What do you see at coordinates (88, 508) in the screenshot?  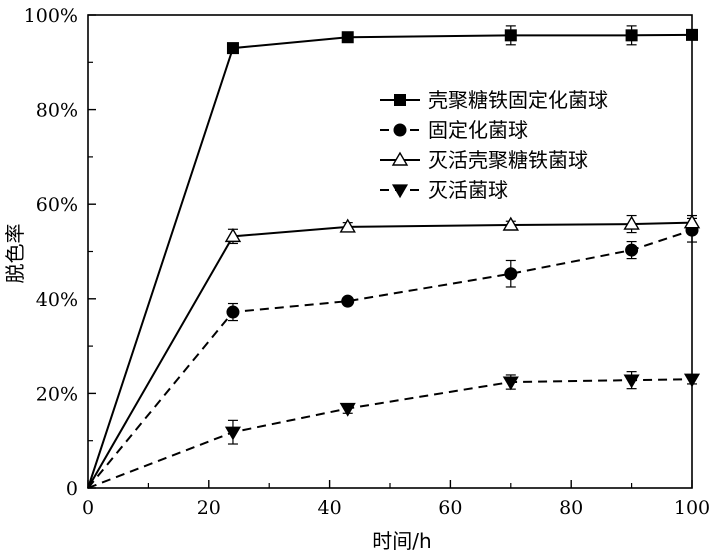 I see `x-tick-label: 0` at bounding box center [88, 508].